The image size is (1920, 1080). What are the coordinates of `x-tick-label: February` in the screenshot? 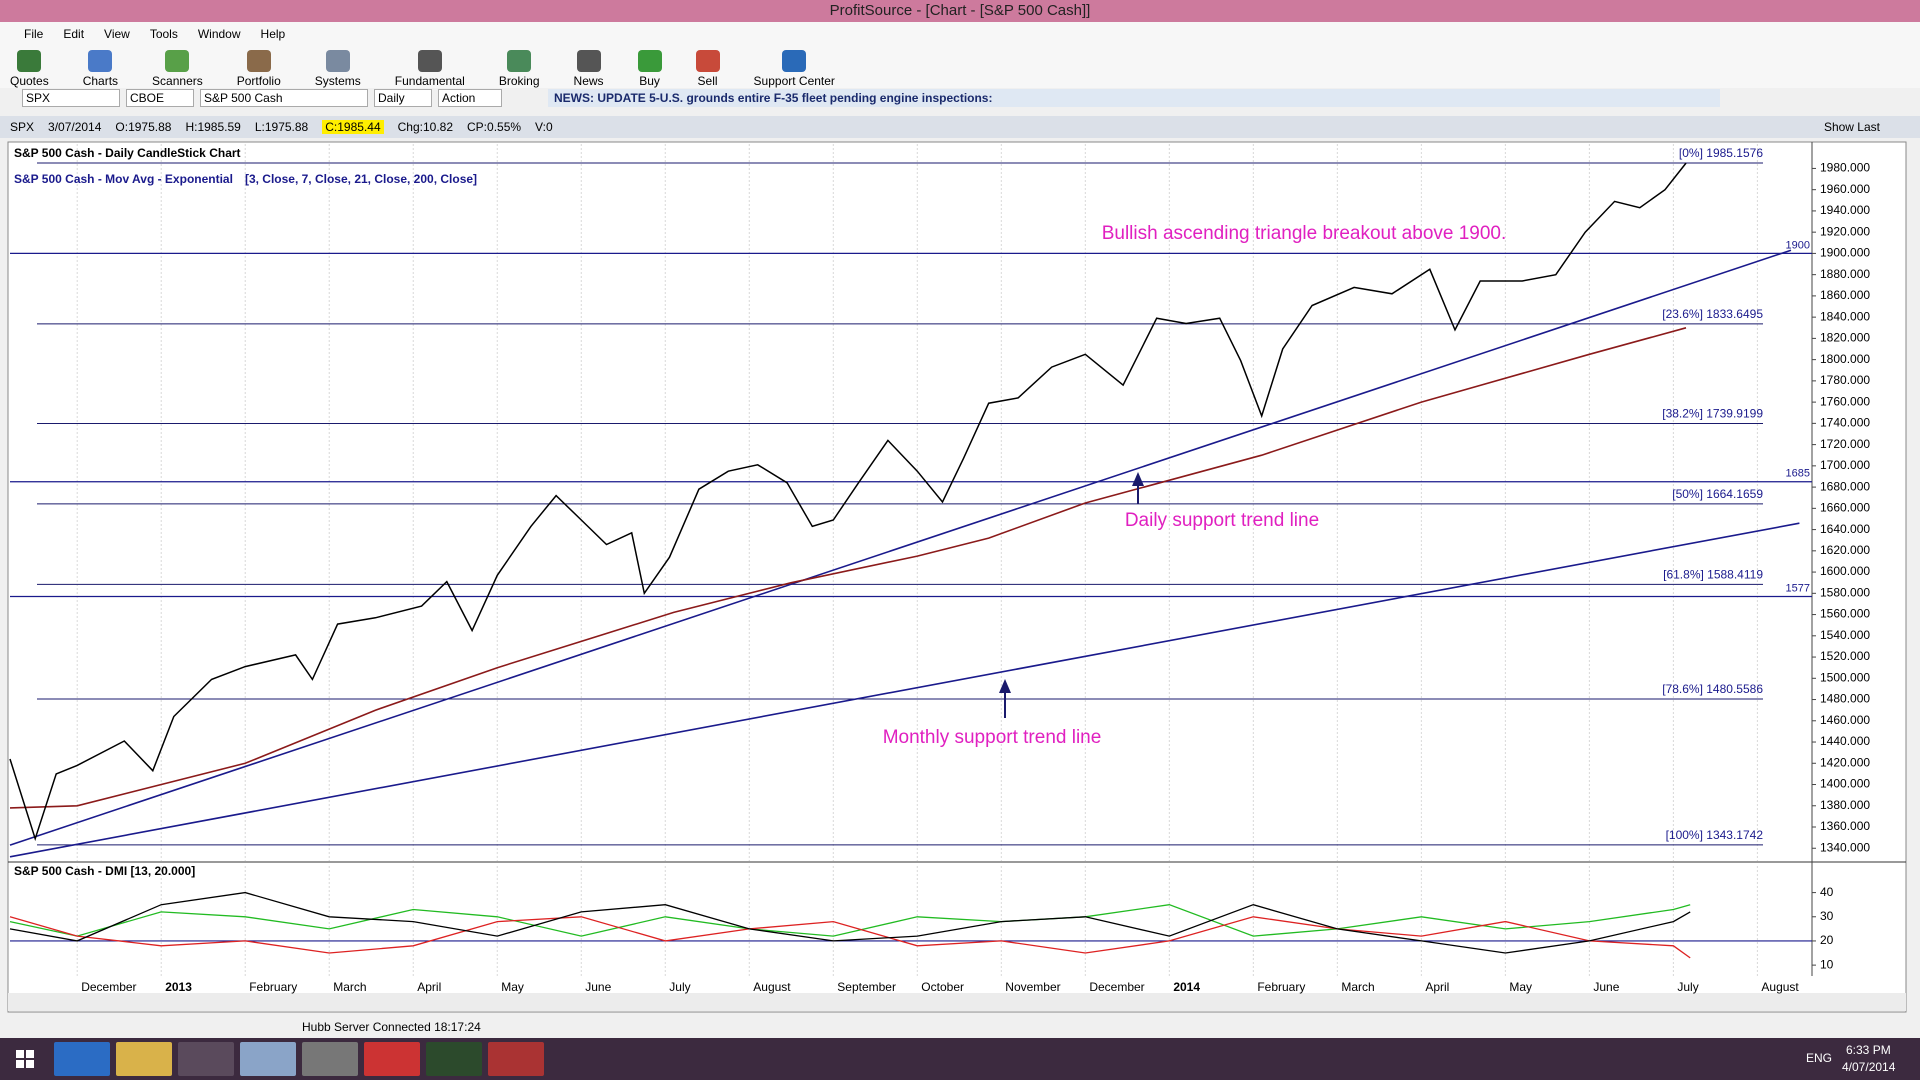 It's located at (1281, 987).